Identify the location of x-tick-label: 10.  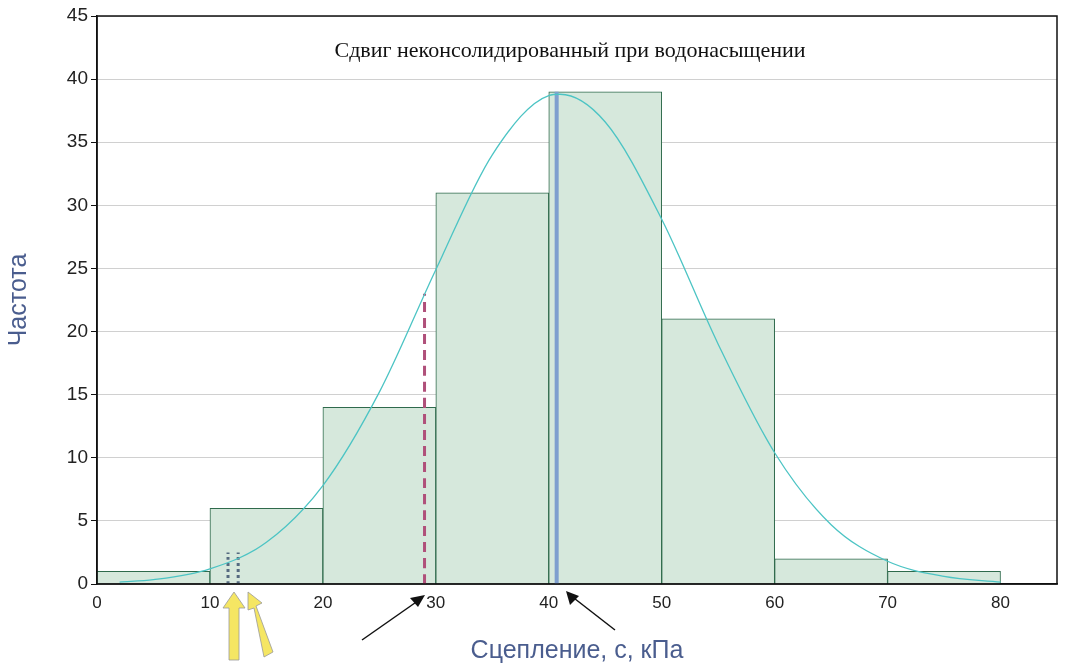
(210, 602).